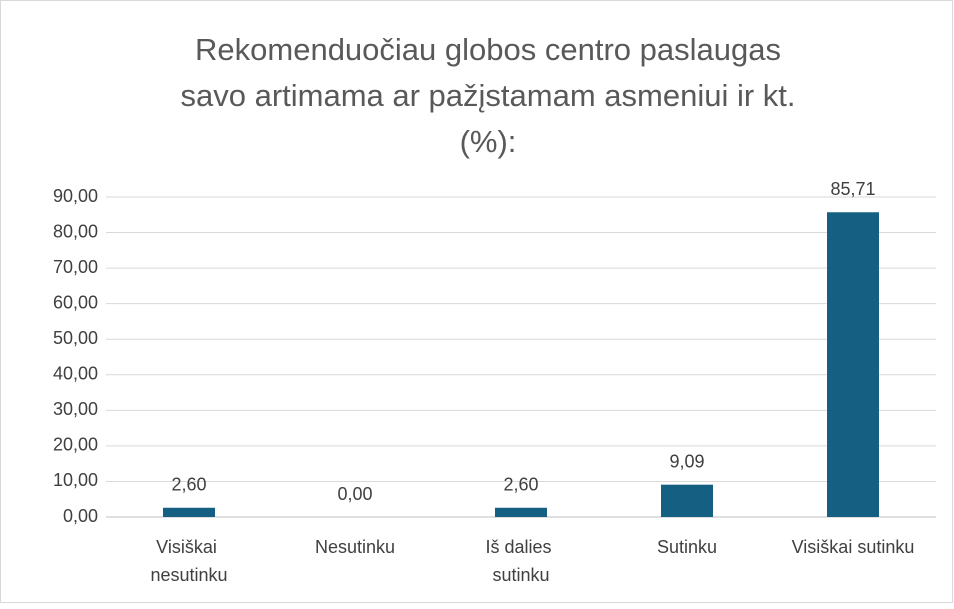 The width and height of the screenshot is (954, 609). I want to click on x-tick-label: Visiškai sutinku, so click(853, 547).